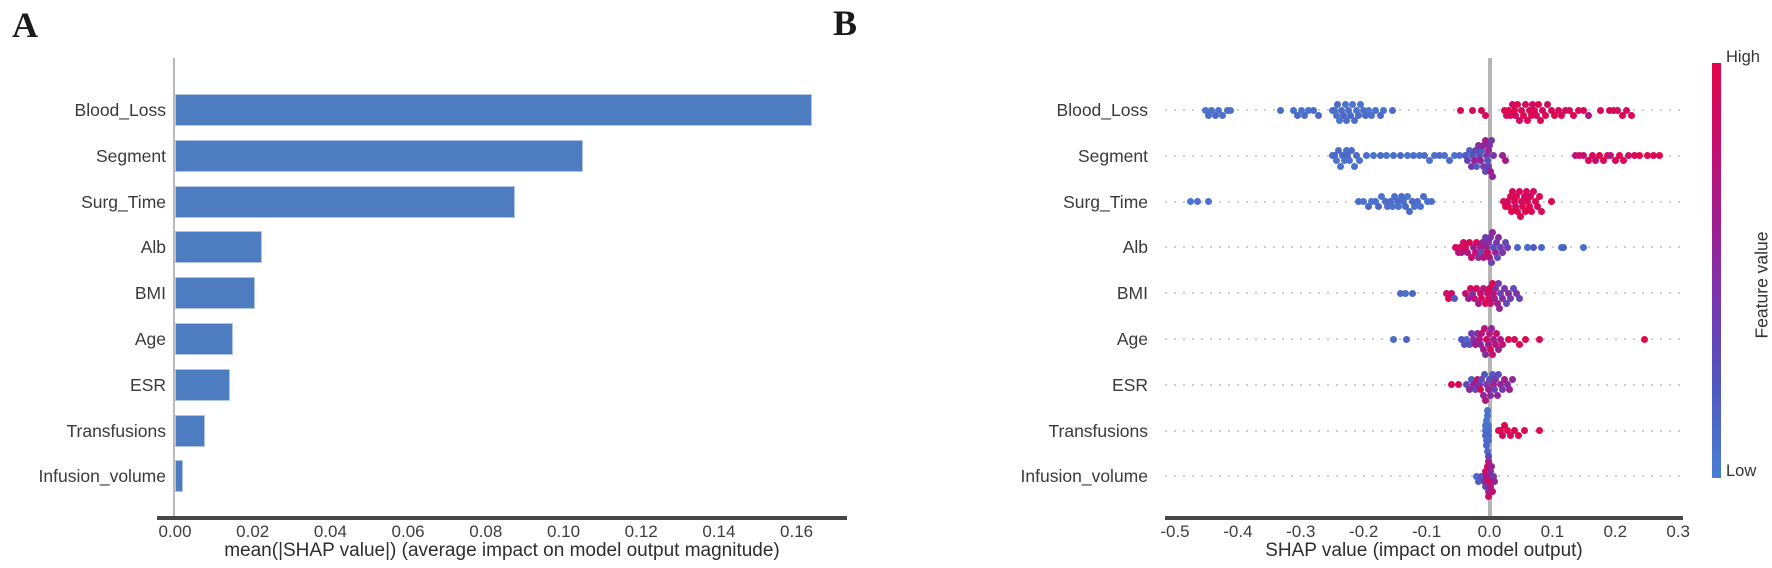 This screenshot has height=568, width=1772. What do you see at coordinates (1426, 531) in the screenshot?
I see `beeswarm-xtick-label: -0.1` at bounding box center [1426, 531].